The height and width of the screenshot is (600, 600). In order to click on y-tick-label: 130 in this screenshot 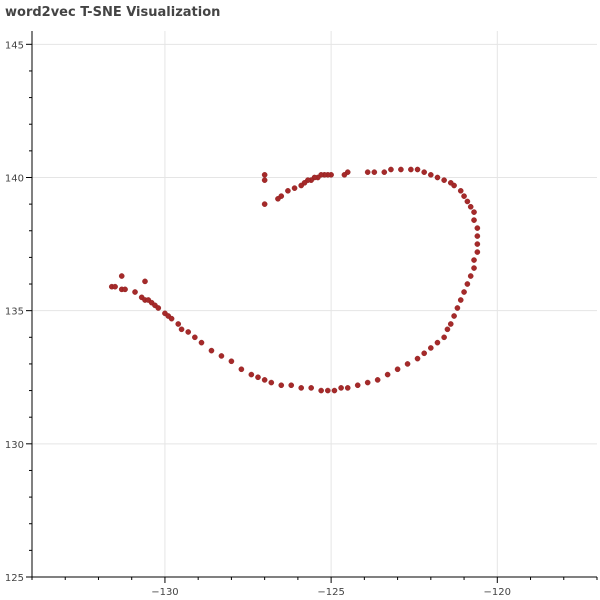, I will do `click(14, 445)`.